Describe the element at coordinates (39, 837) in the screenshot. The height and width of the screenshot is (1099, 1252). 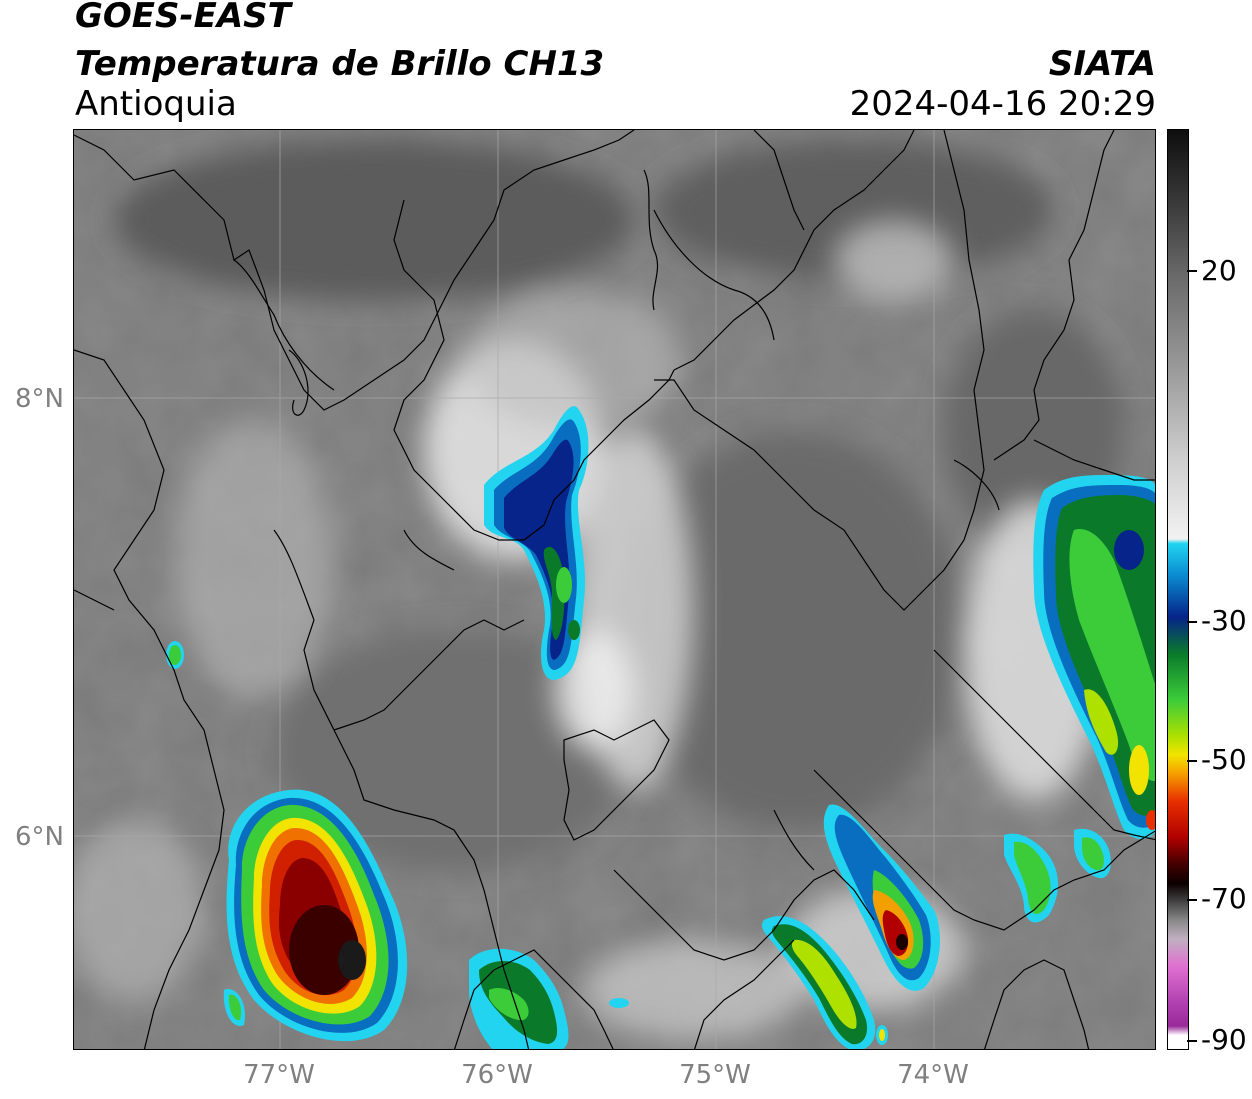
I see `lat-tick-label: 6°N` at that location.